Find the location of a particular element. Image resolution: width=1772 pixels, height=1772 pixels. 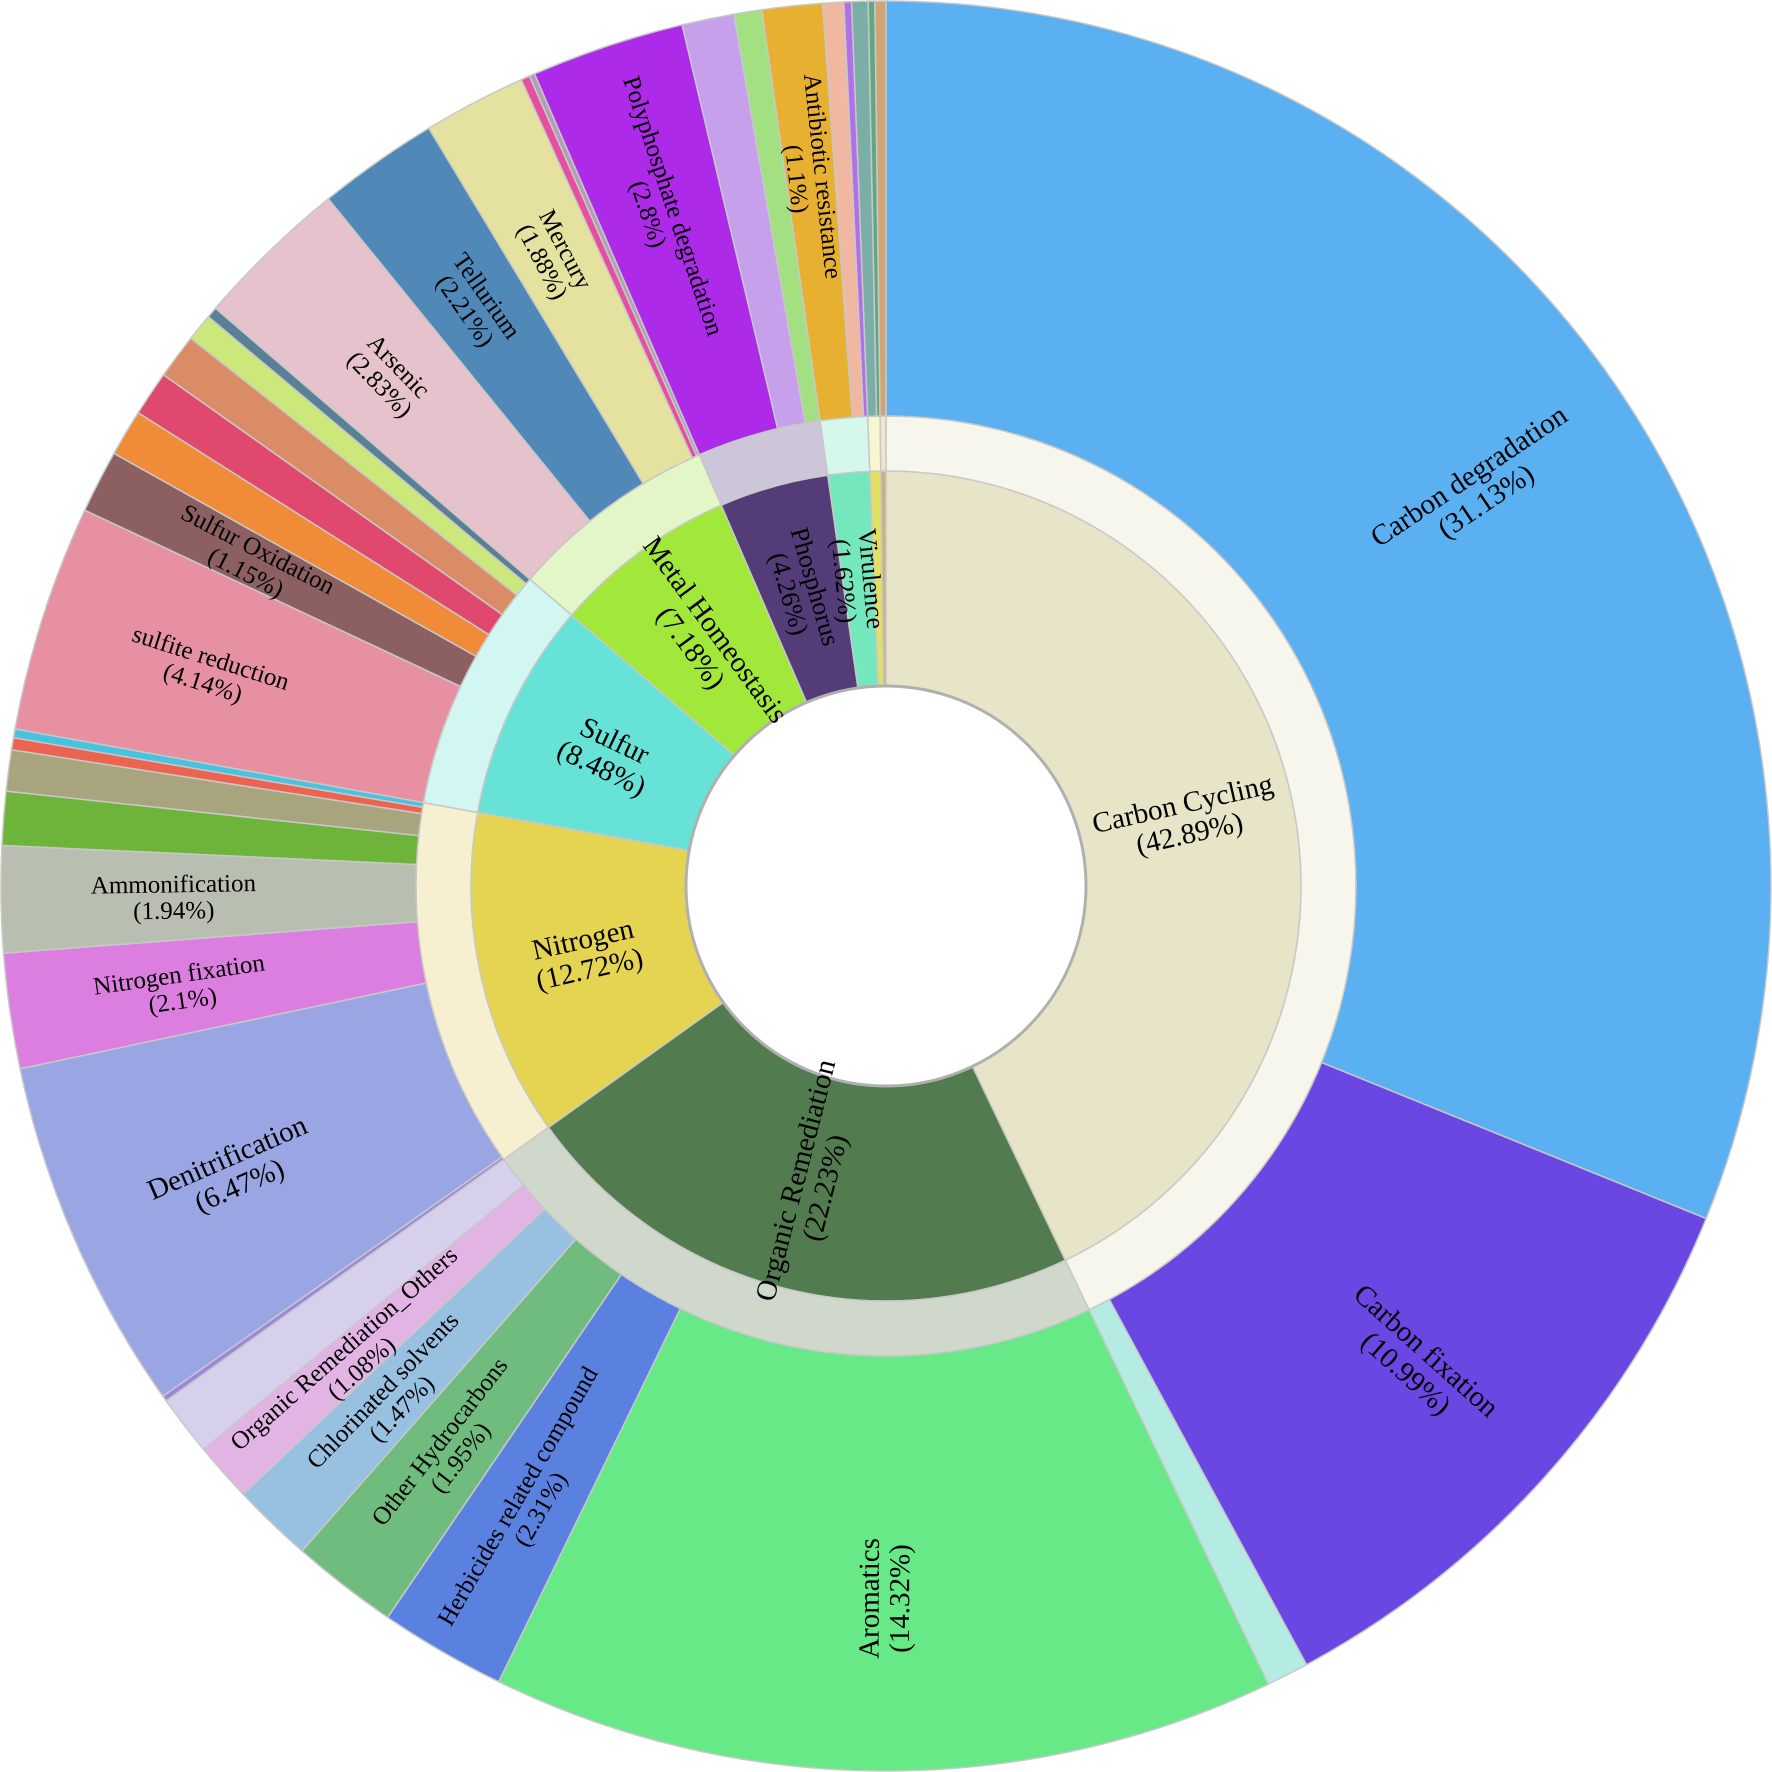

inner-band-virulence is located at coordinates (845, 445).